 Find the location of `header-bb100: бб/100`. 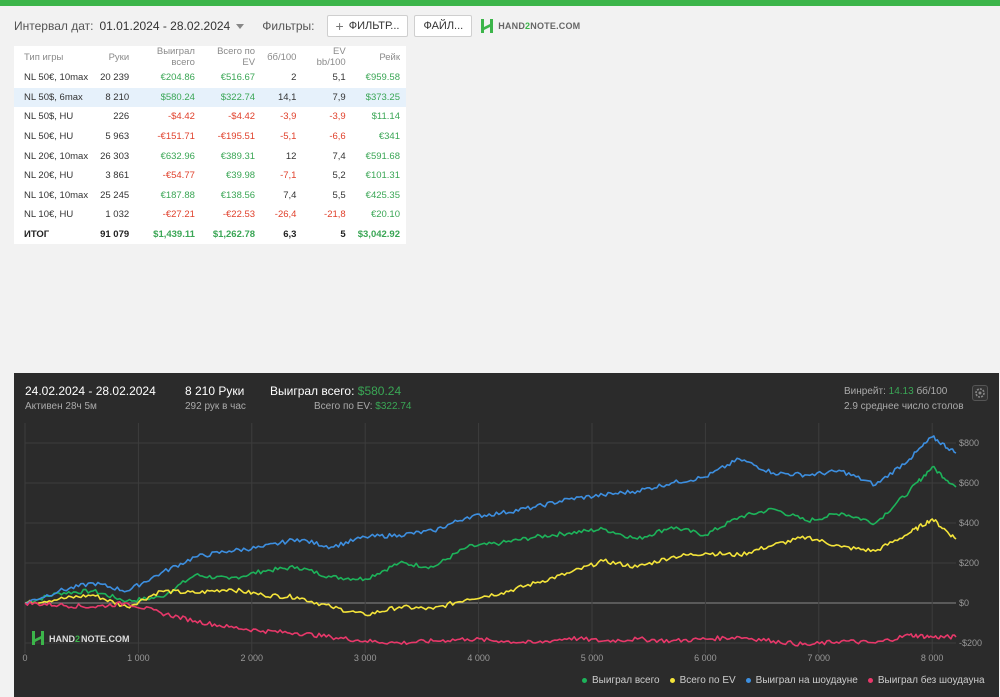

header-bb100: бб/100 is located at coordinates (282, 57).